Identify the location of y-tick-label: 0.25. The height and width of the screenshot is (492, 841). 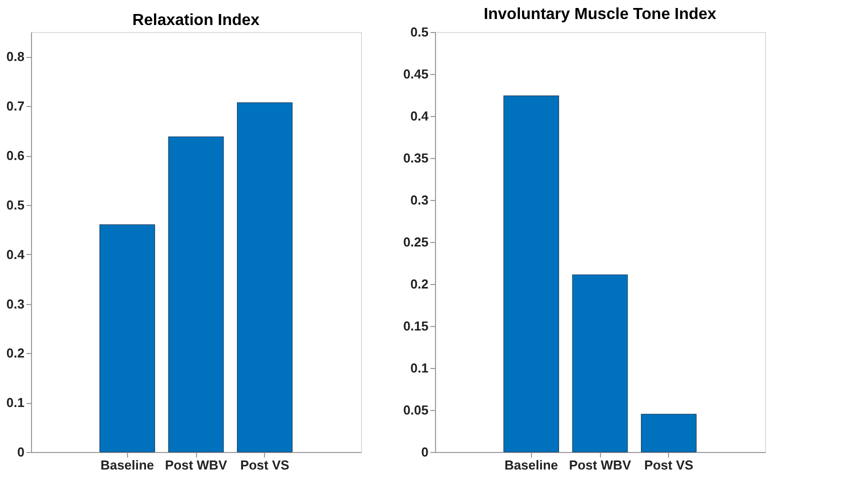
(415, 242).